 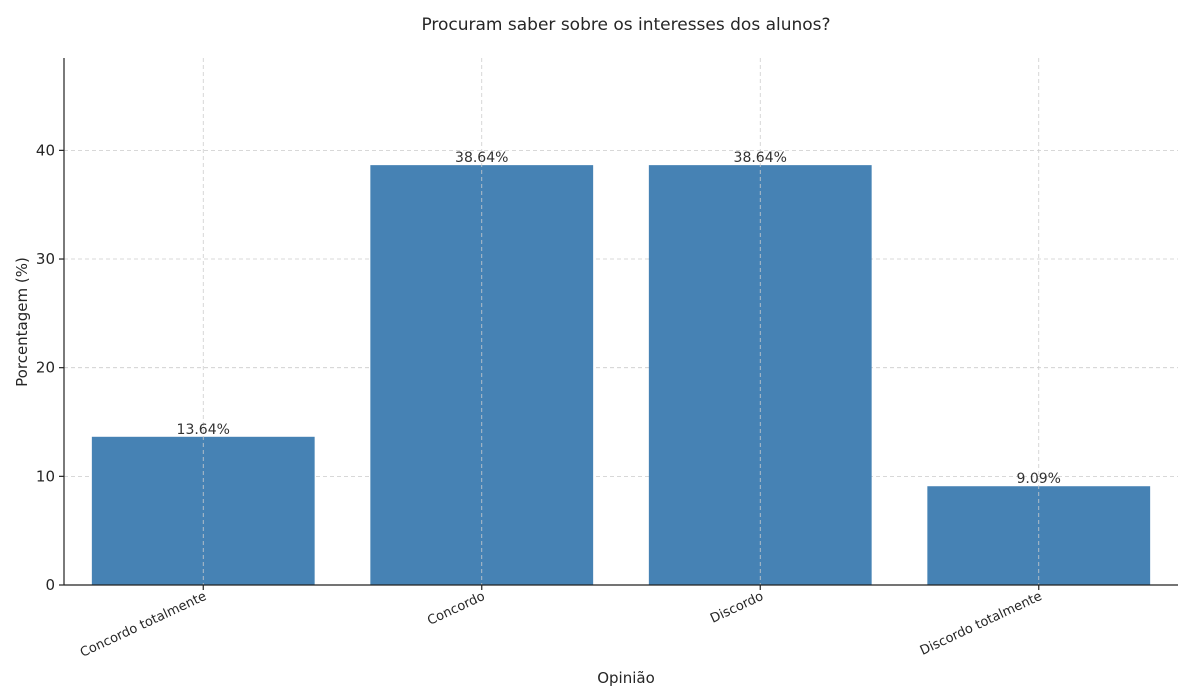 I want to click on y-tick-label: 20, so click(x=45, y=368).